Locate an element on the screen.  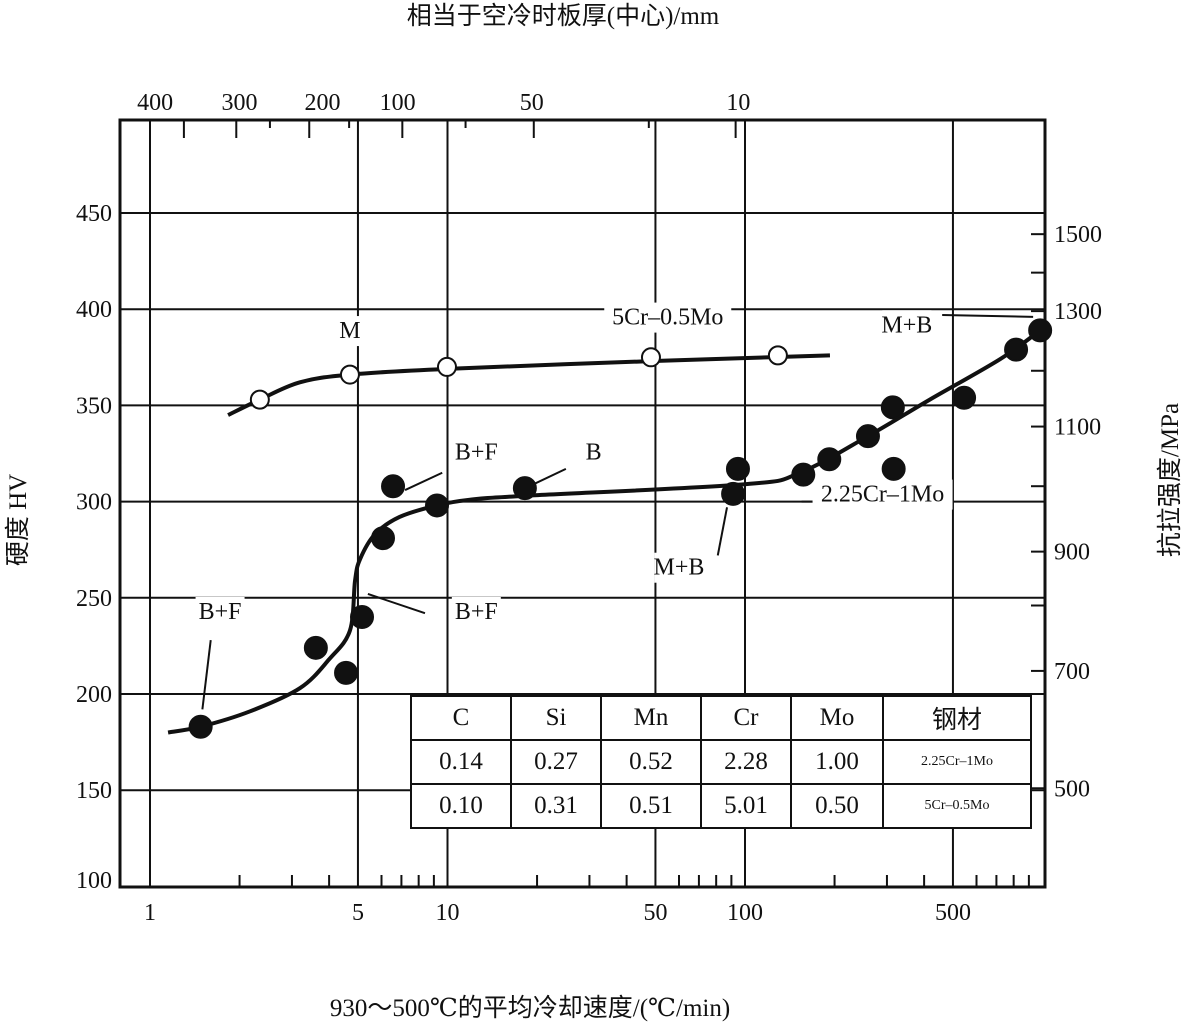
table-cell: 0.50 is located at coordinates (837, 806).